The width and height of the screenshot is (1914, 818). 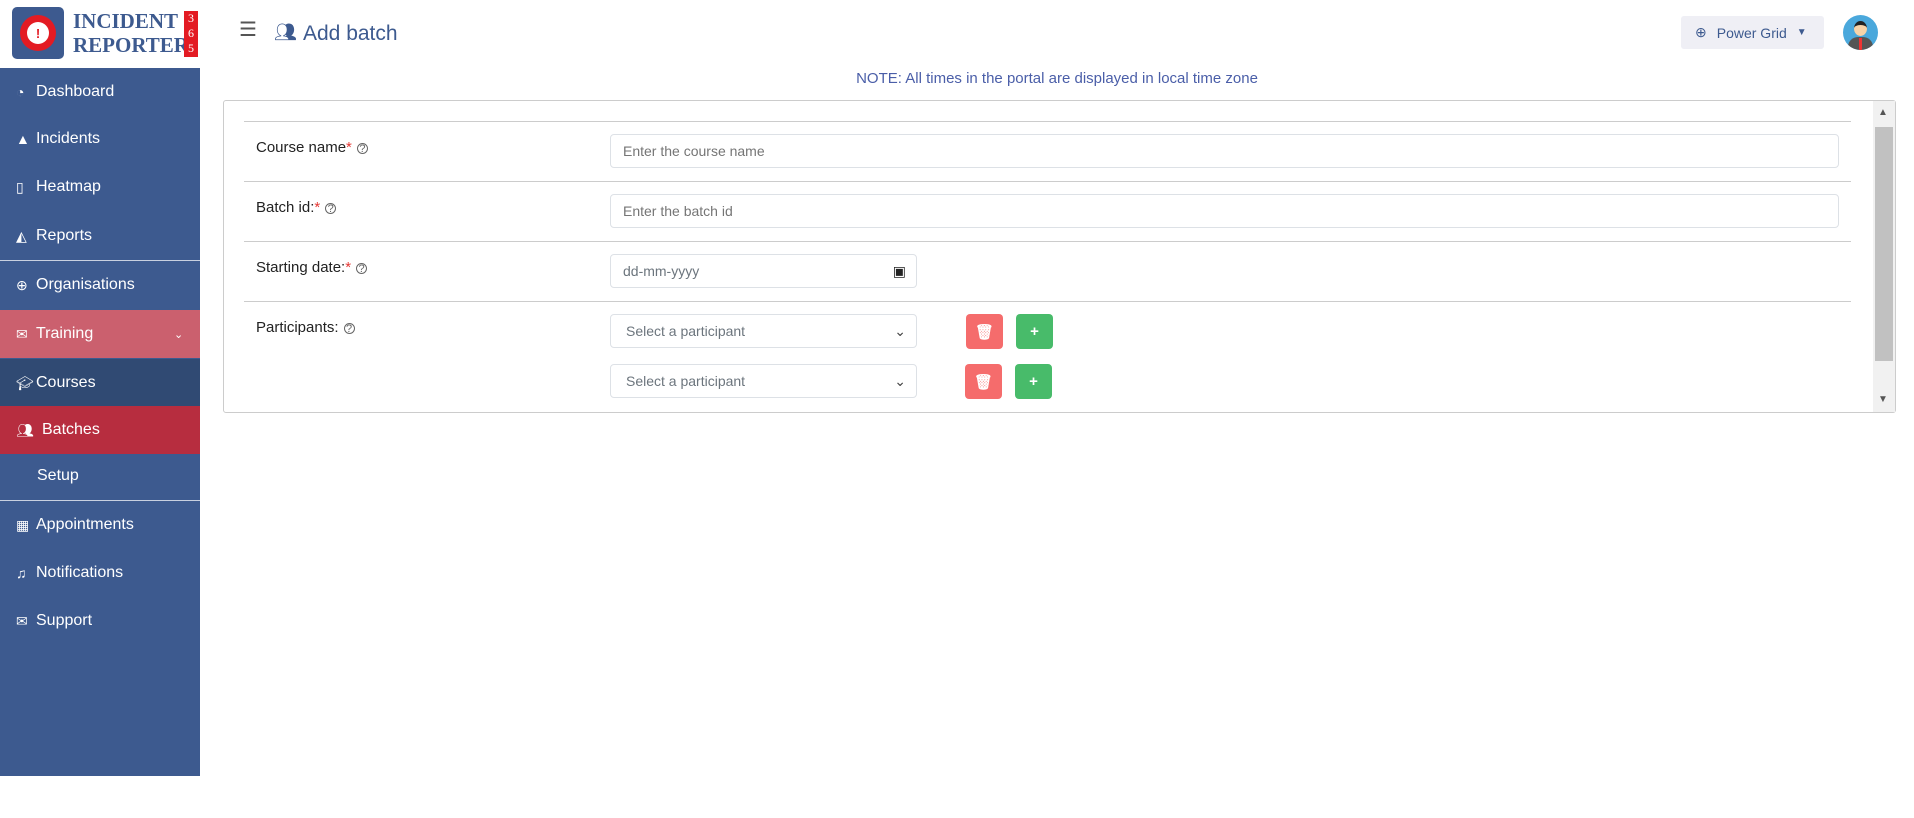 I want to click on map-icon: ▯, so click(x=20, y=186).